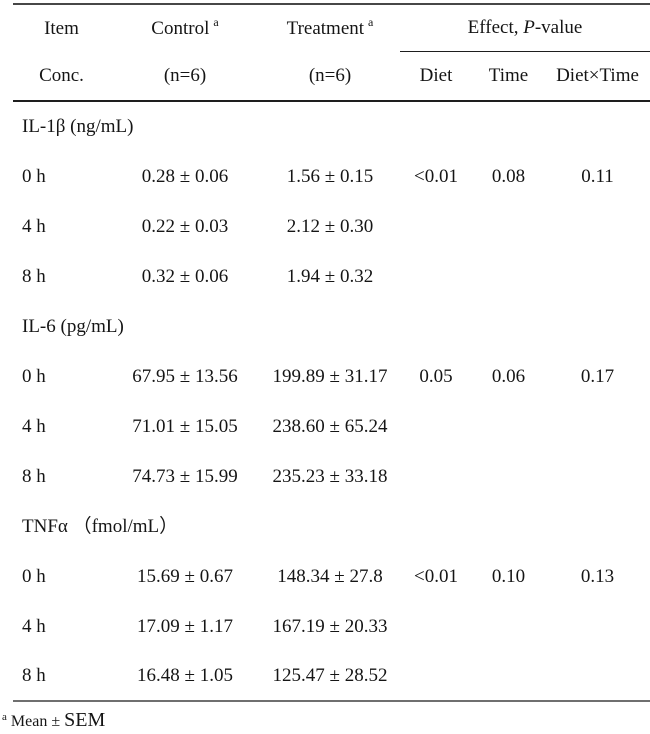 The height and width of the screenshot is (734, 650). Describe the element at coordinates (61, 28) in the screenshot. I see `col-header-item: Item` at that location.